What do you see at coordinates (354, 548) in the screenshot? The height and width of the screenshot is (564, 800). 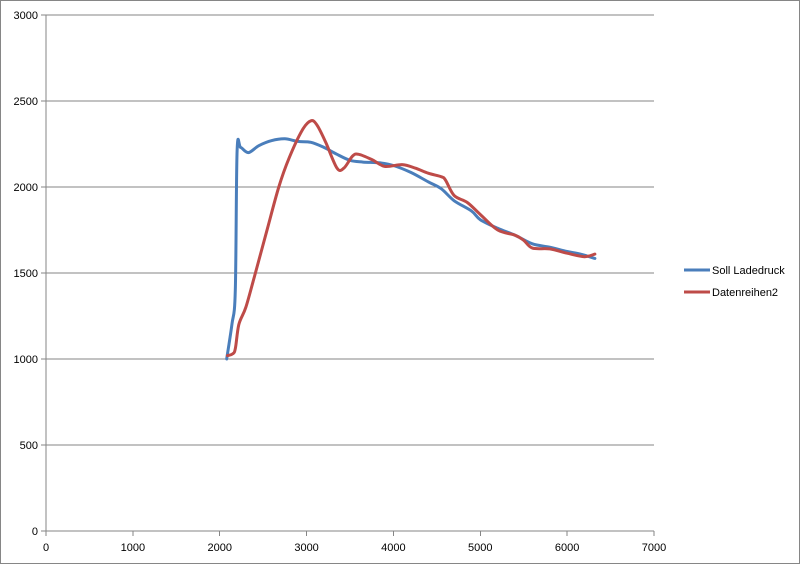 I see `x-axis-tick-labels: 0 1000 2000 3000 4000 5000 6000 7000` at bounding box center [354, 548].